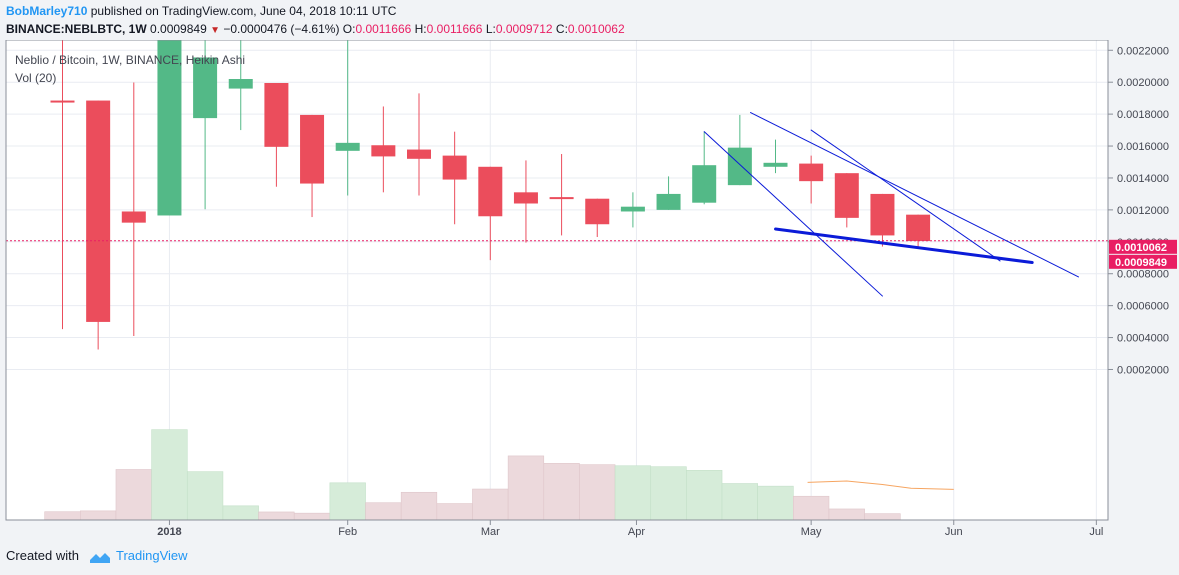 This screenshot has height=575, width=1179. Describe the element at coordinates (99, 557) in the screenshot. I see `tradingview-logo-icon` at that location.